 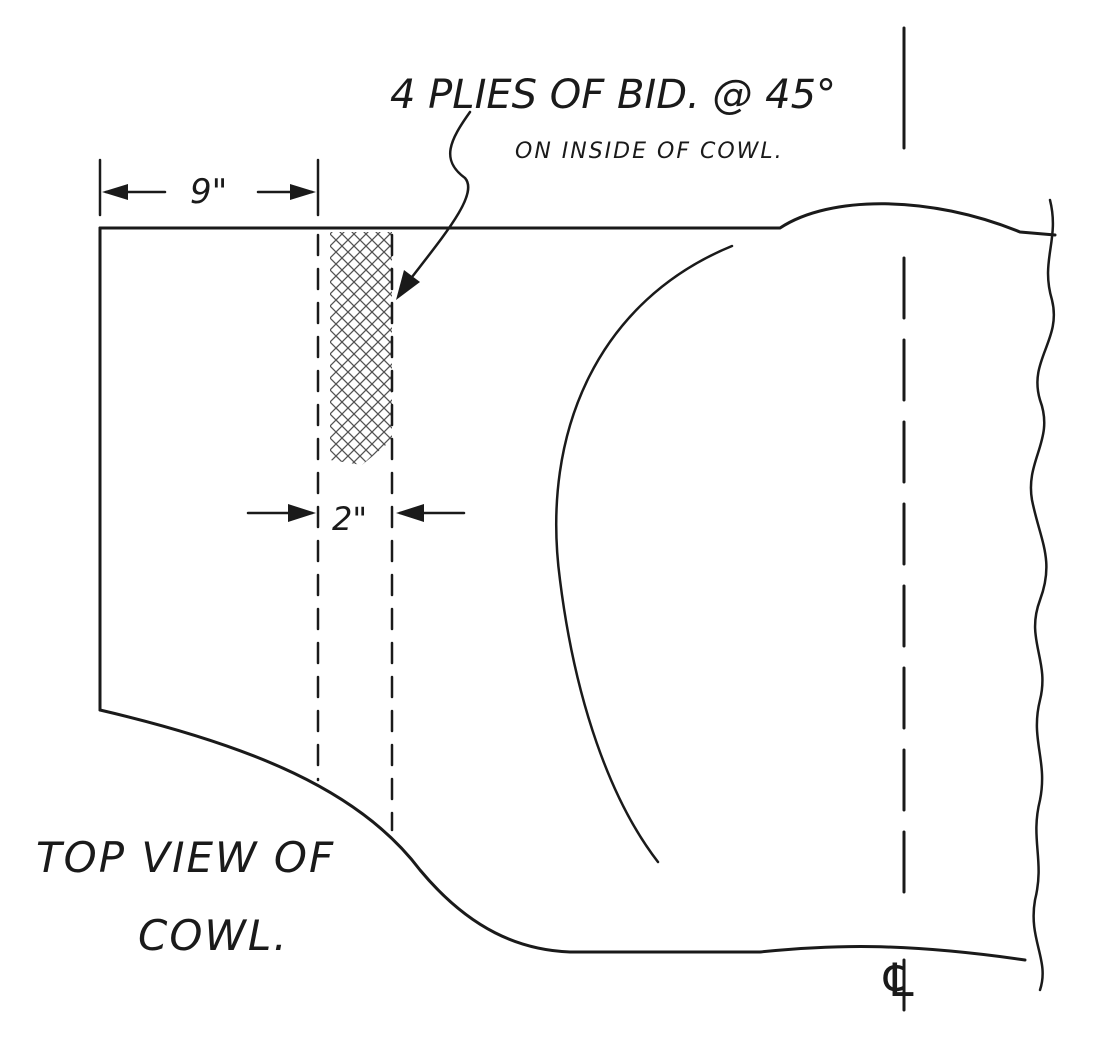 What do you see at coordinates (213, 935) in the screenshot?
I see `title-line-2: COWL.` at bounding box center [213, 935].